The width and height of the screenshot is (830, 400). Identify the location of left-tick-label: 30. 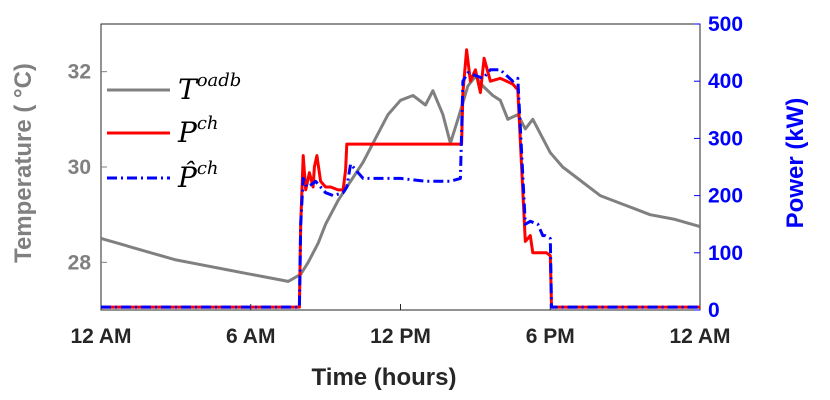
(79, 167).